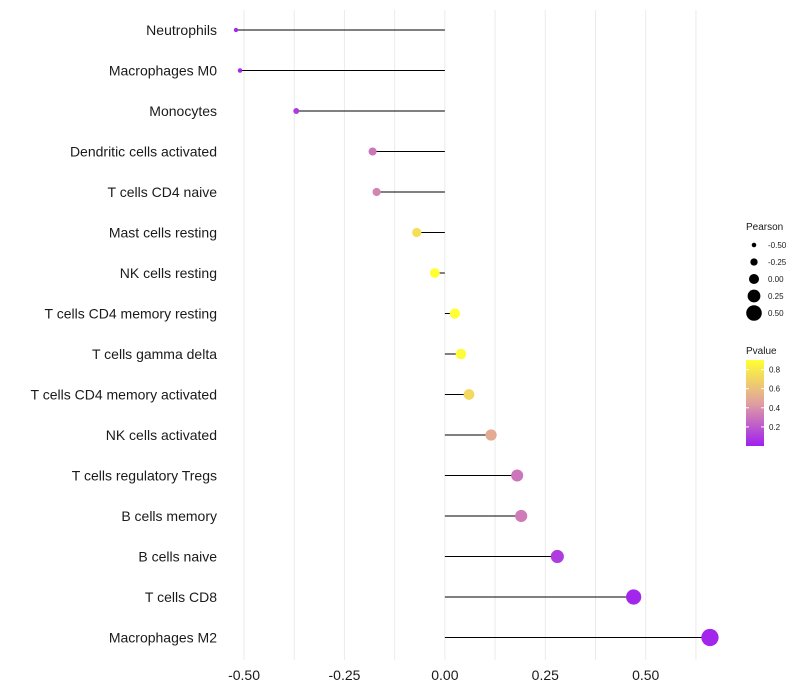 This screenshot has height=700, width=800. I want to click on category-label: T cells gamma delta, so click(154, 354).